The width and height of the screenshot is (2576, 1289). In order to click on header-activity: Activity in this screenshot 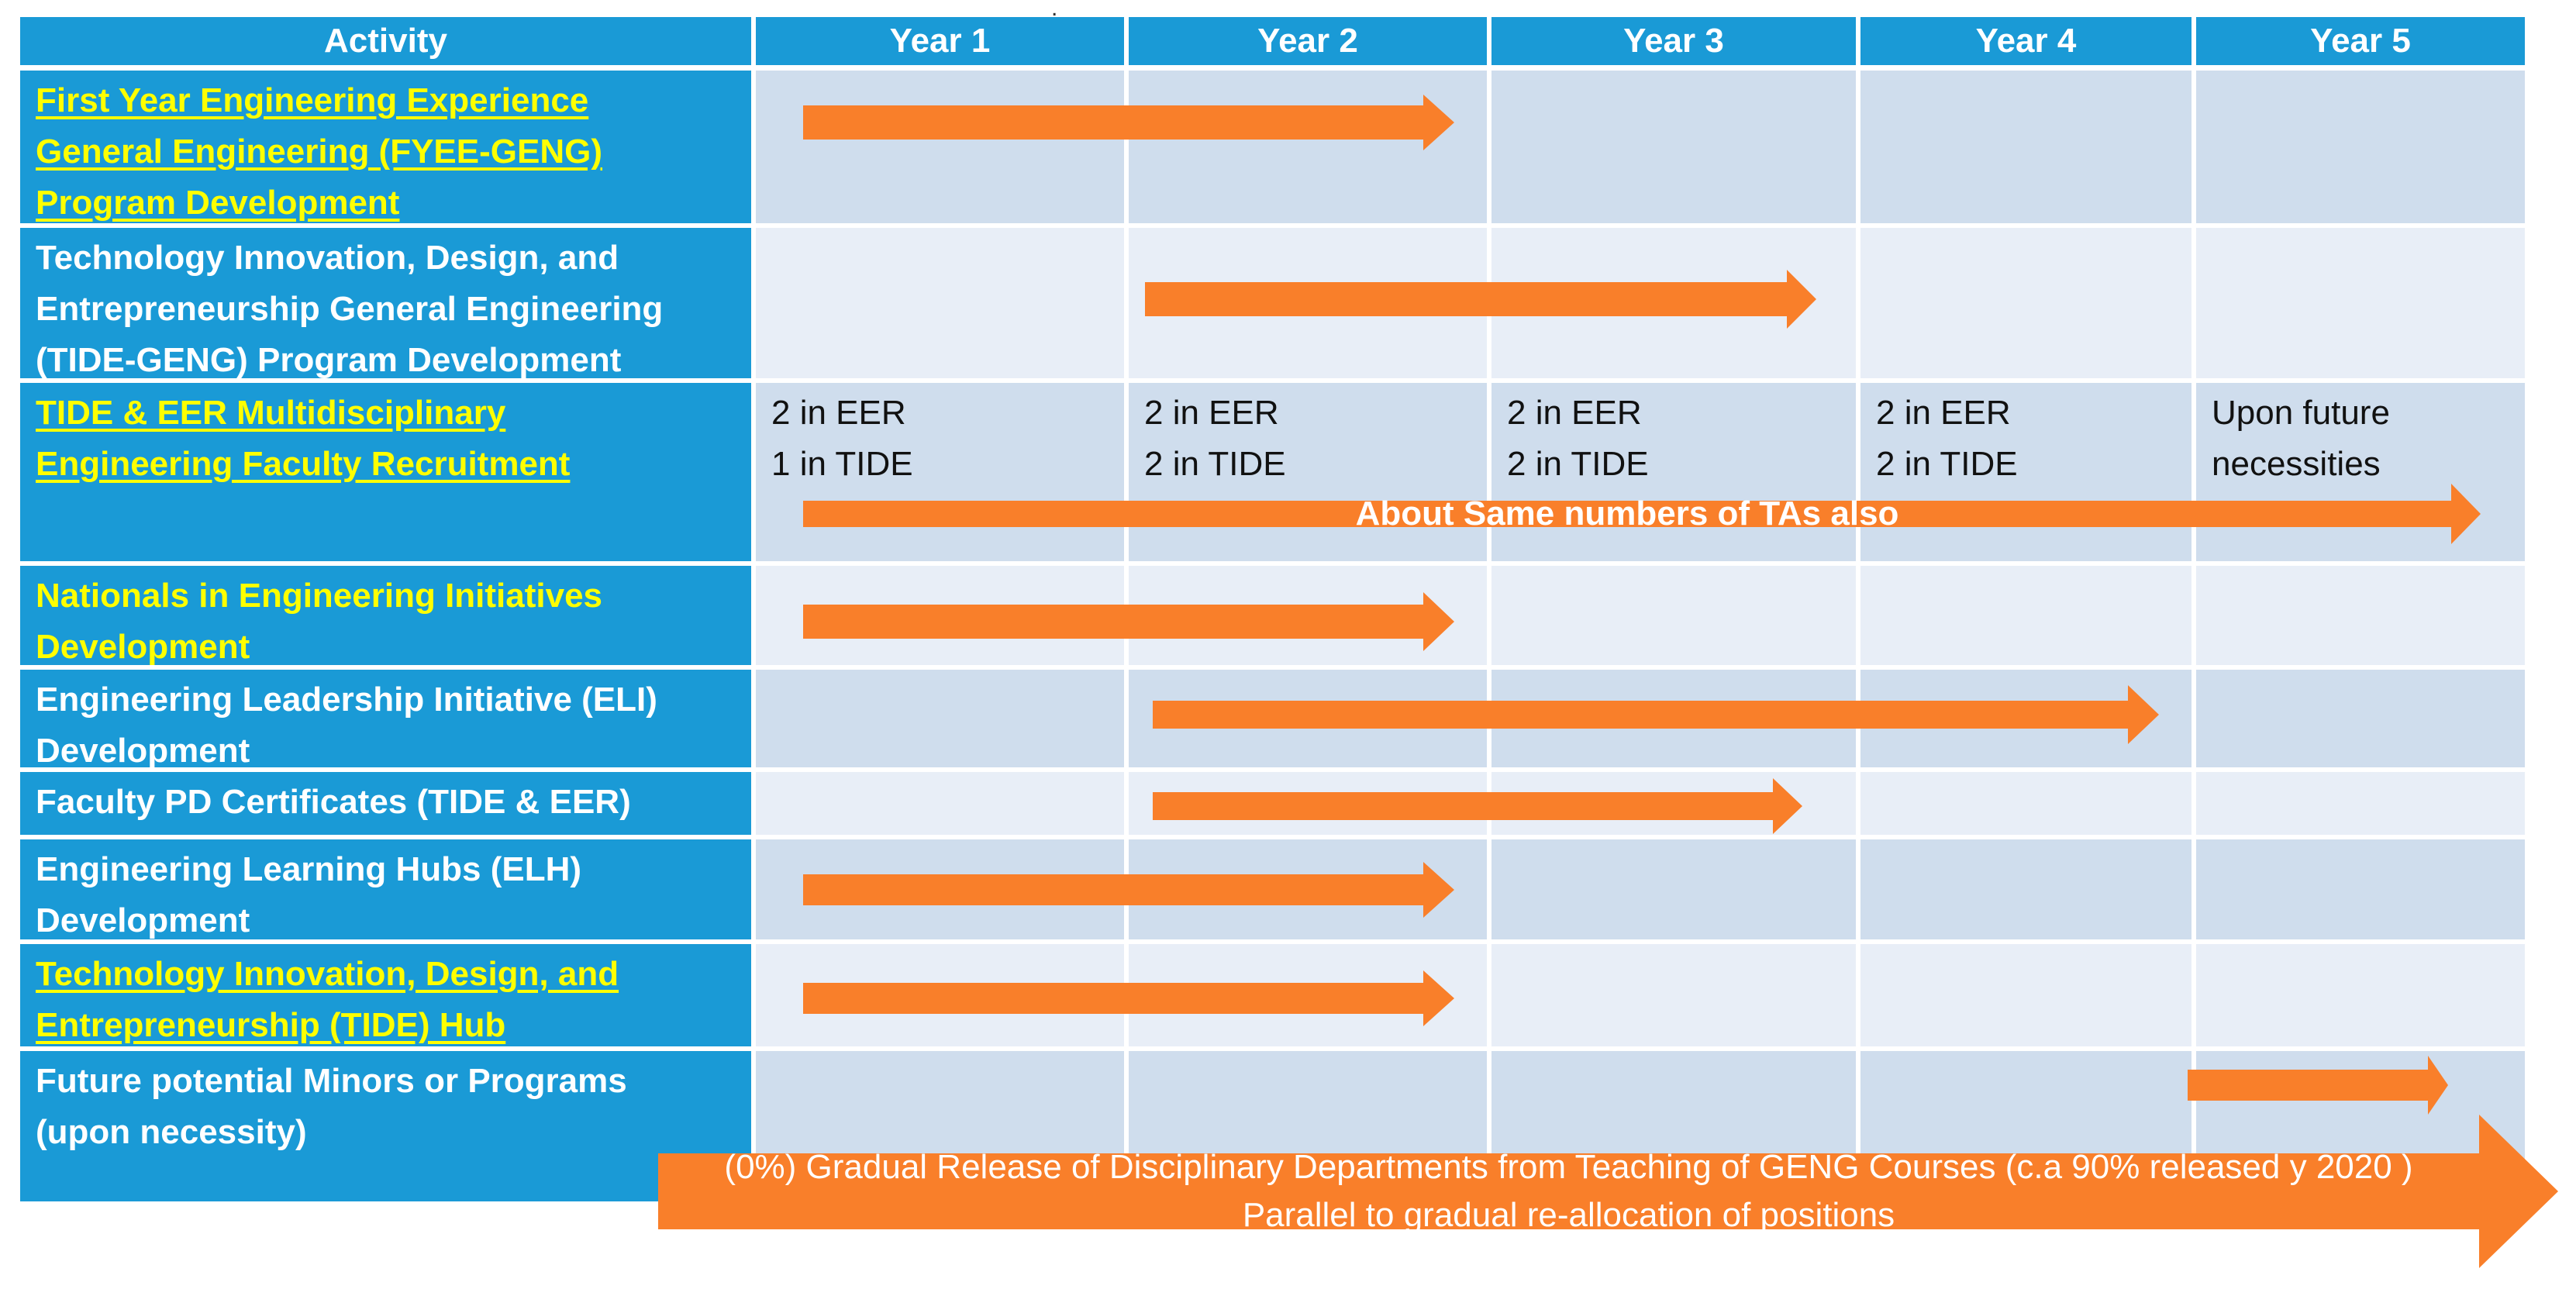, I will do `click(385, 41)`.